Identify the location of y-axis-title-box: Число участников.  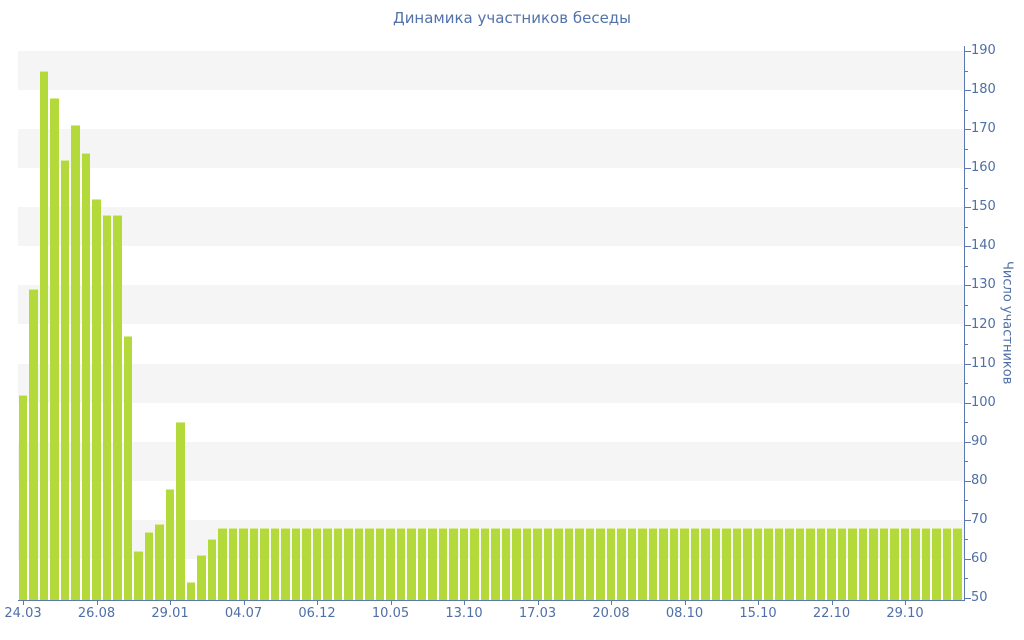
(1007, 323).